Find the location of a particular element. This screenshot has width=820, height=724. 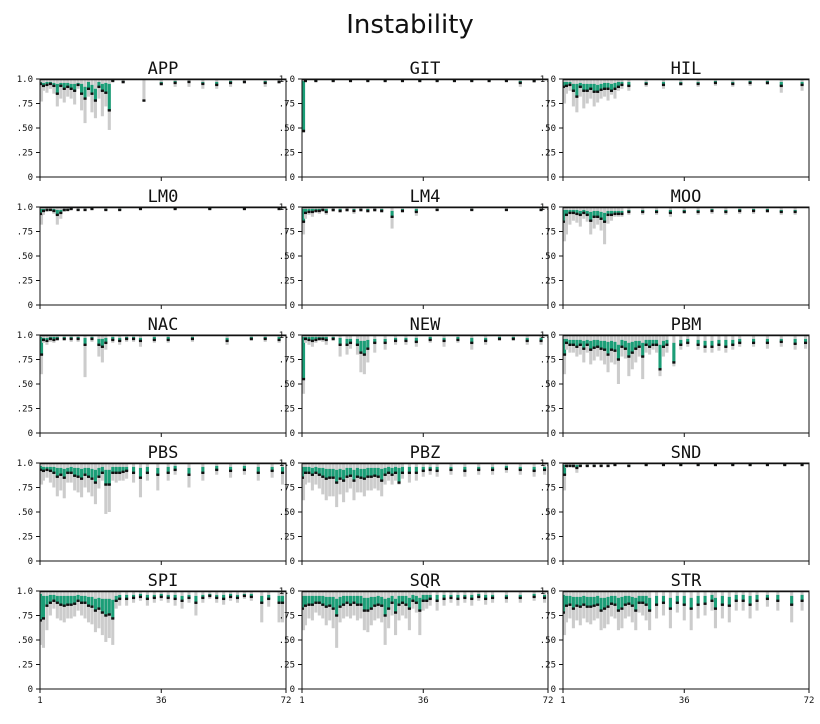

panel-app: APP 1.0 .75 .50 .25 0 is located at coordinates (152, 121).